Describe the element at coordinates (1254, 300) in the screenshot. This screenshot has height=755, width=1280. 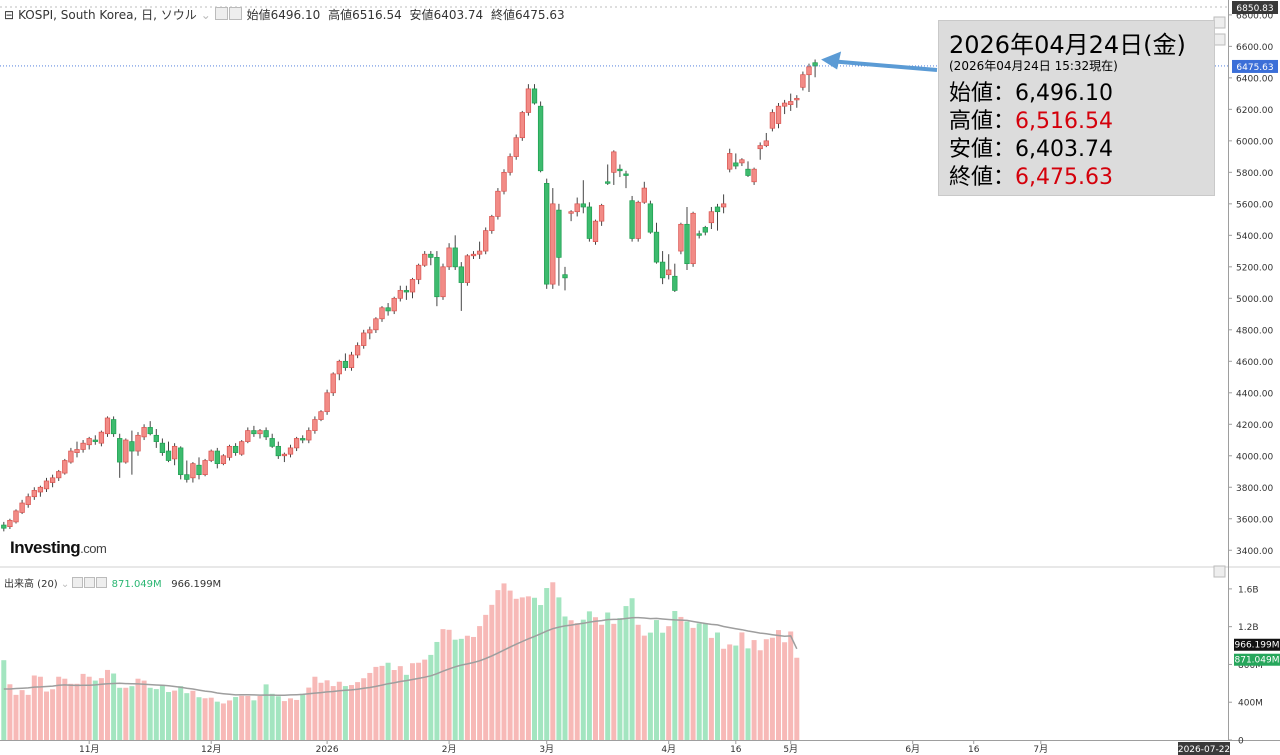
I see `price-tick-label: 5000.00` at that location.